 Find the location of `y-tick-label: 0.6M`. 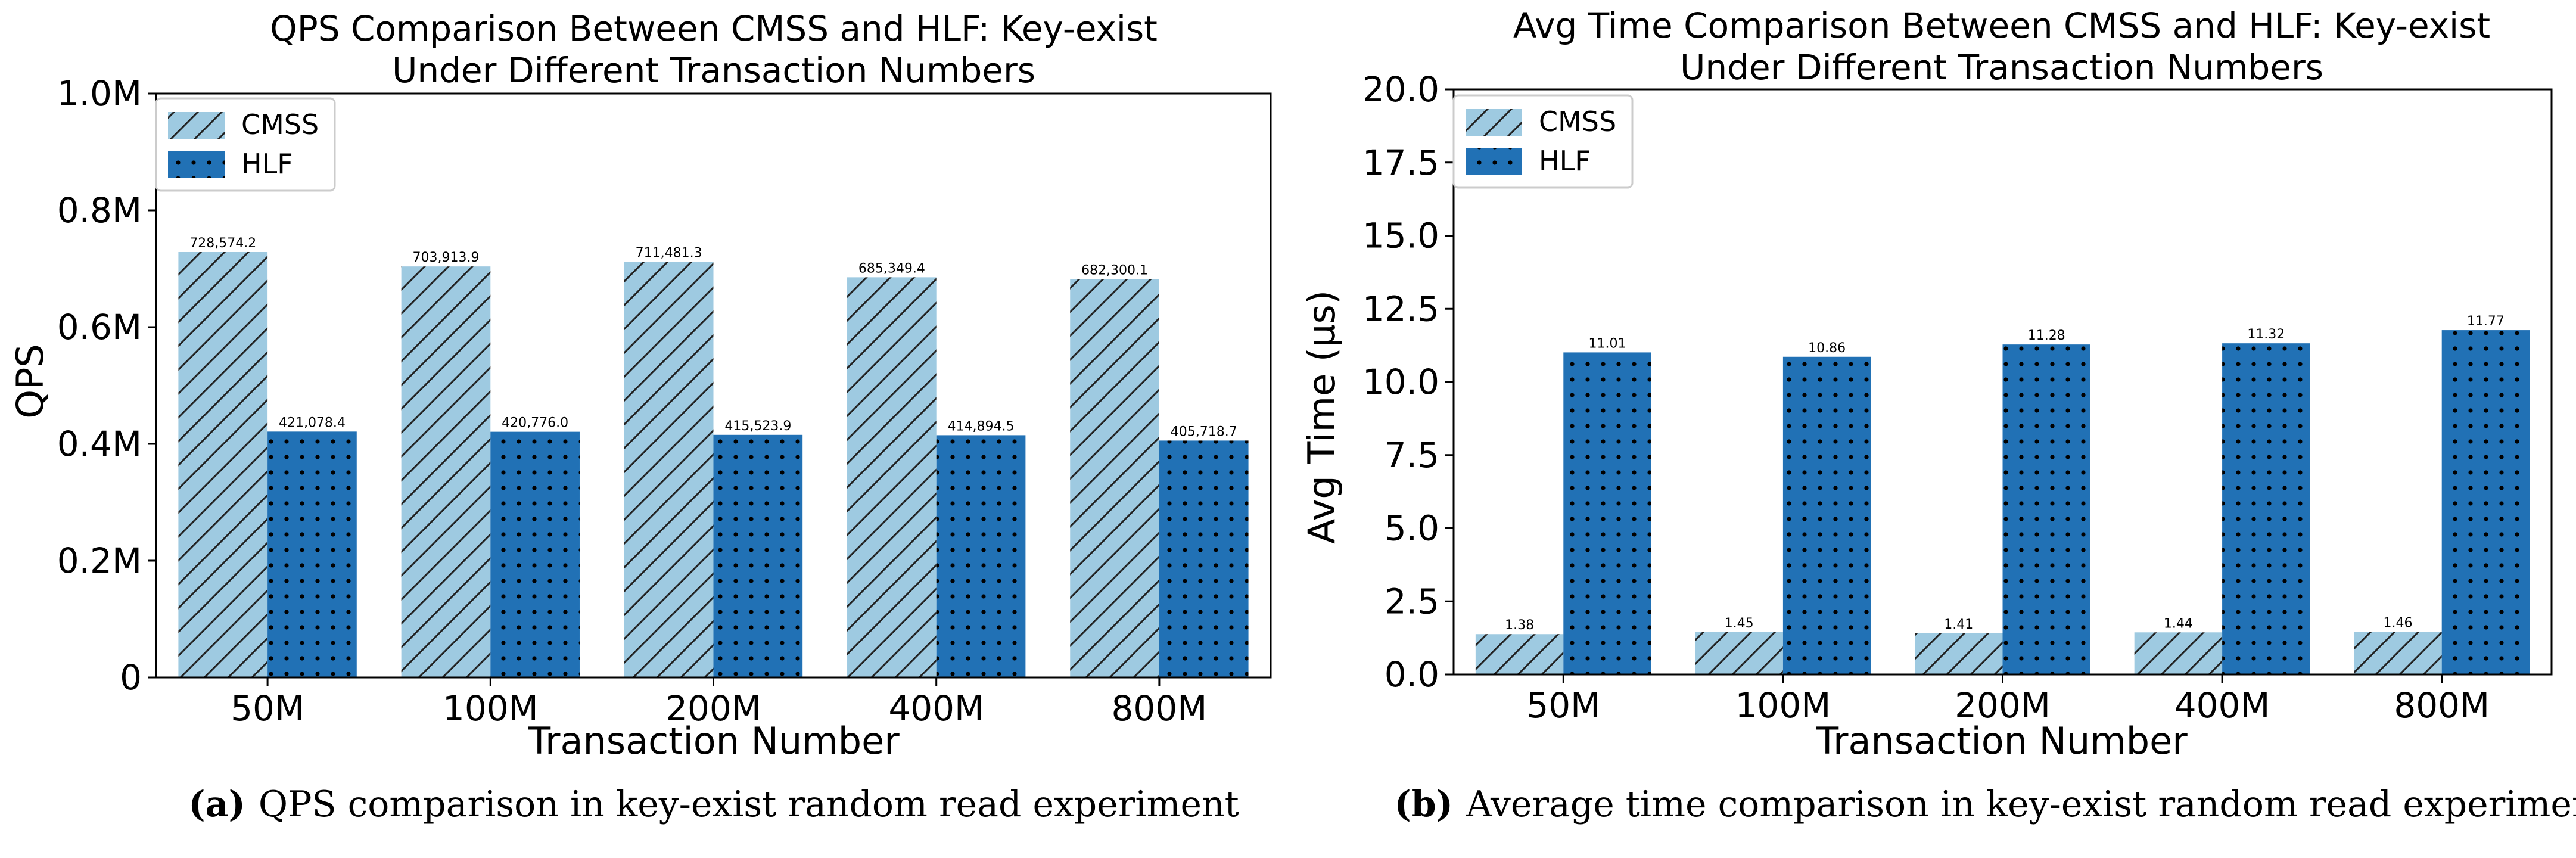

y-tick-label: 0.6M is located at coordinates (99, 327).